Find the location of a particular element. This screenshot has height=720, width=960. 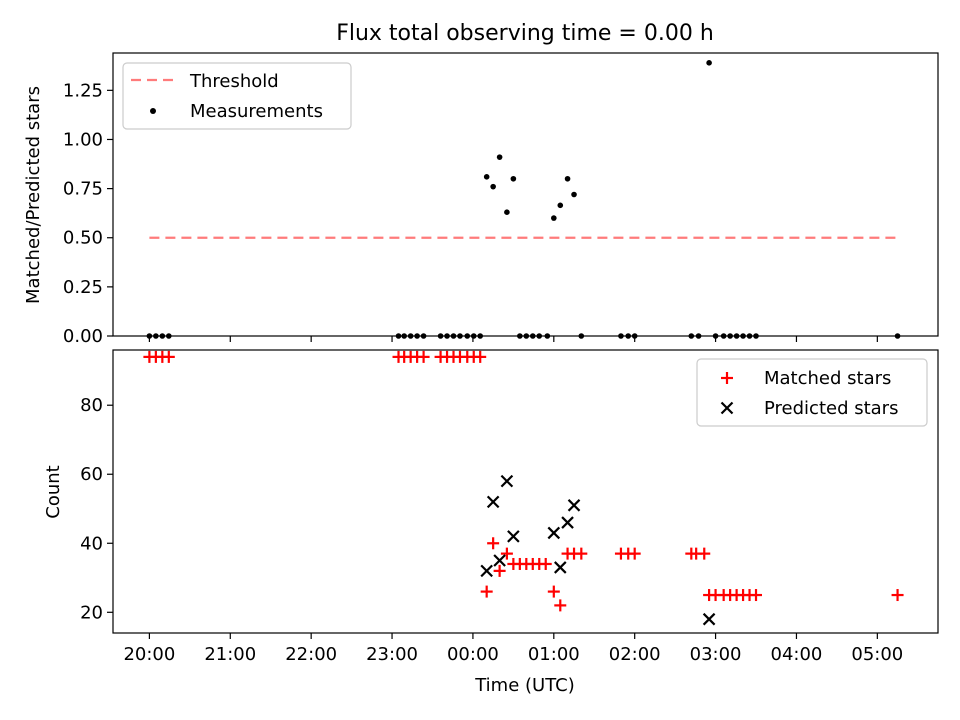

bottom-legend-box is located at coordinates (812, 392).